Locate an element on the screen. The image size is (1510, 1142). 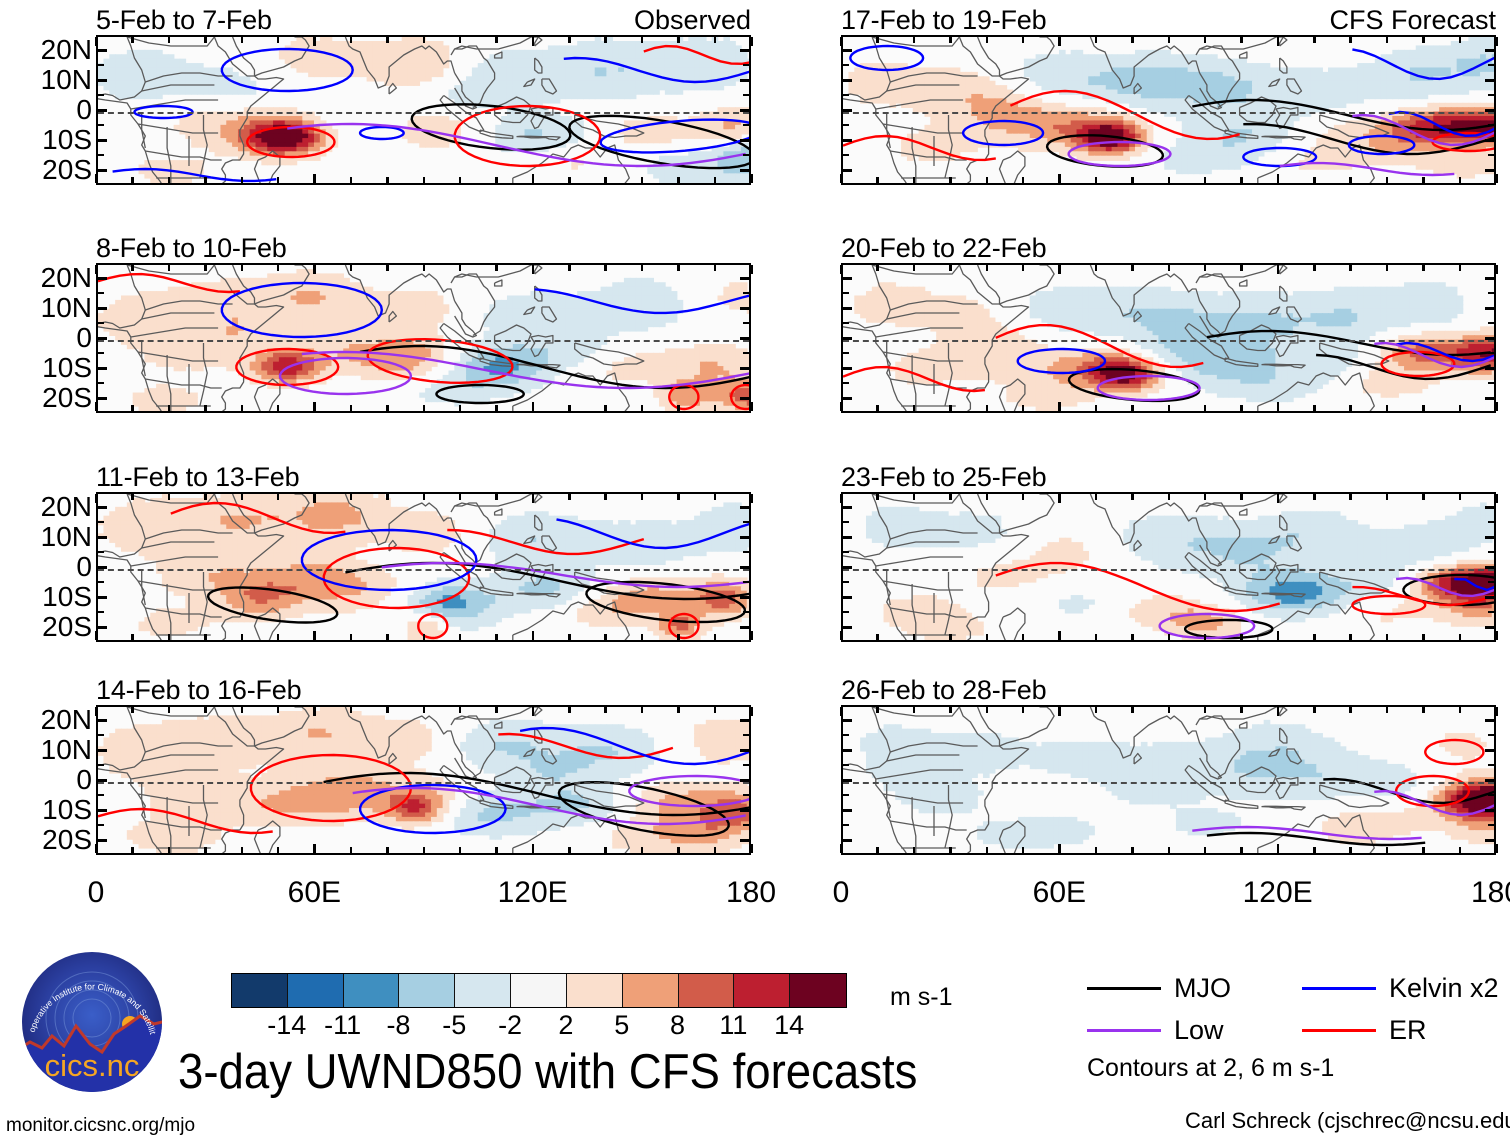
panel-title: 14-Feb to 16-Feb is located at coordinates (199, 690).